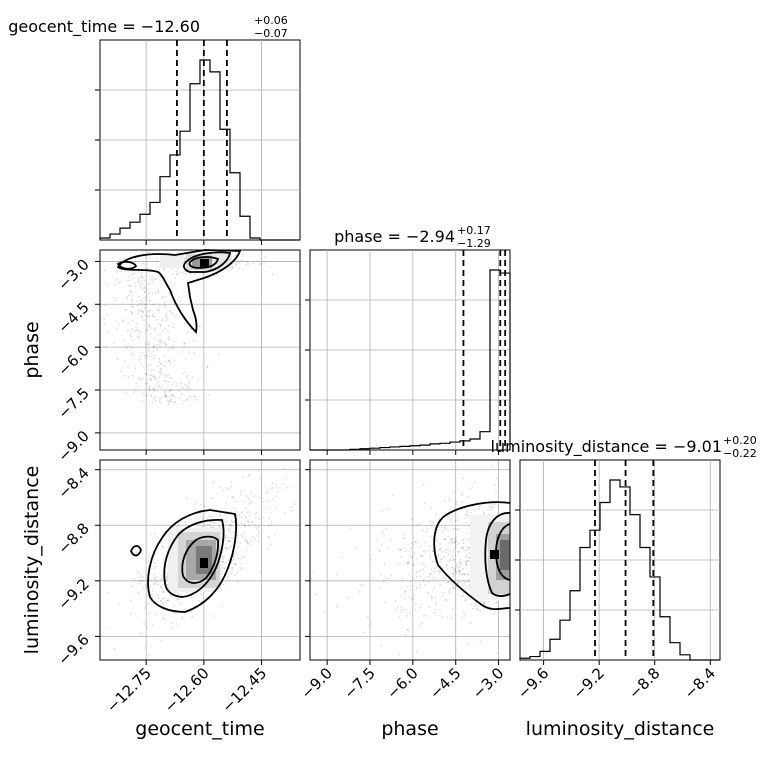  What do you see at coordinates (644, 683) in the screenshot?
I see `x-tick-label: −8.8` at bounding box center [644, 683].